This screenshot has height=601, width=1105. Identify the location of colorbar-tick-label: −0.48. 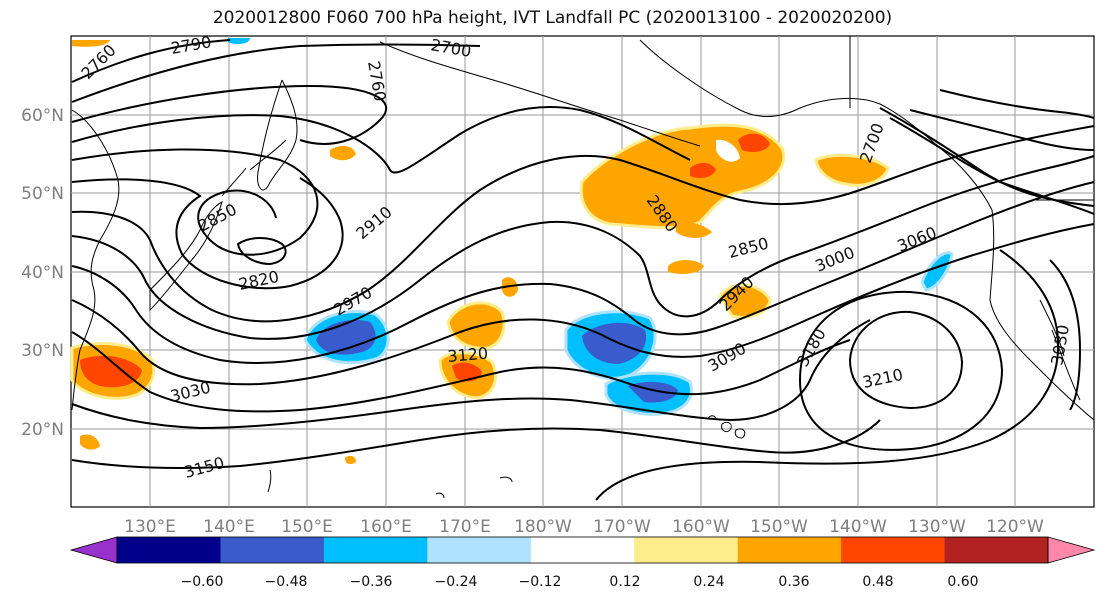
(286, 582).